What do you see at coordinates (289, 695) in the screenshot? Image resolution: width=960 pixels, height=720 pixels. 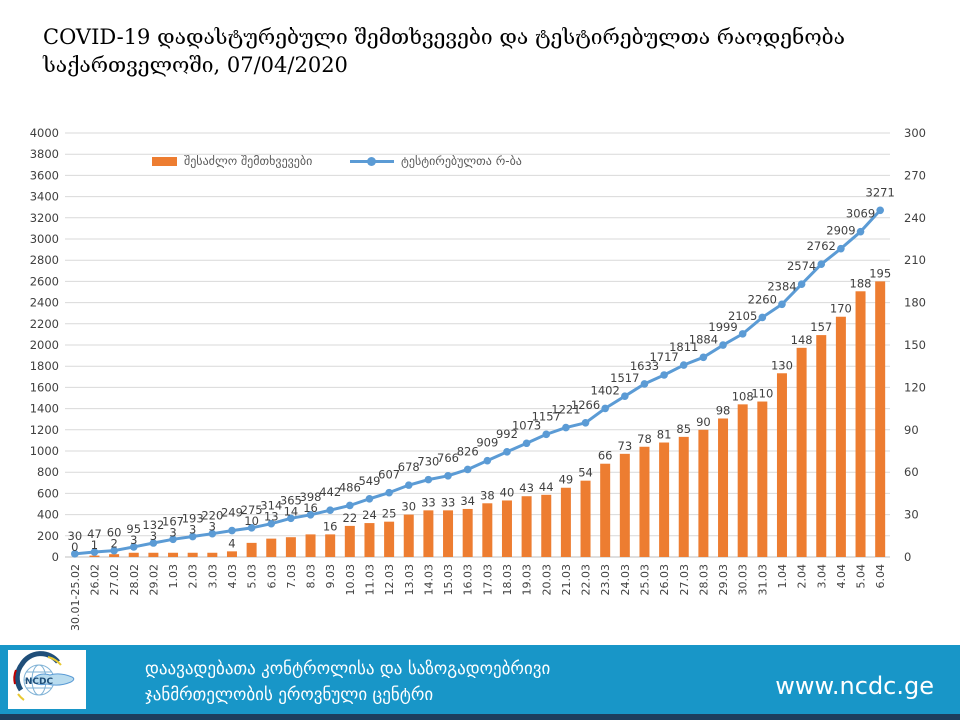 I see `footer-org-line2: ჯანმრთელობის ეროვნული ცენტრი` at bounding box center [289, 695].